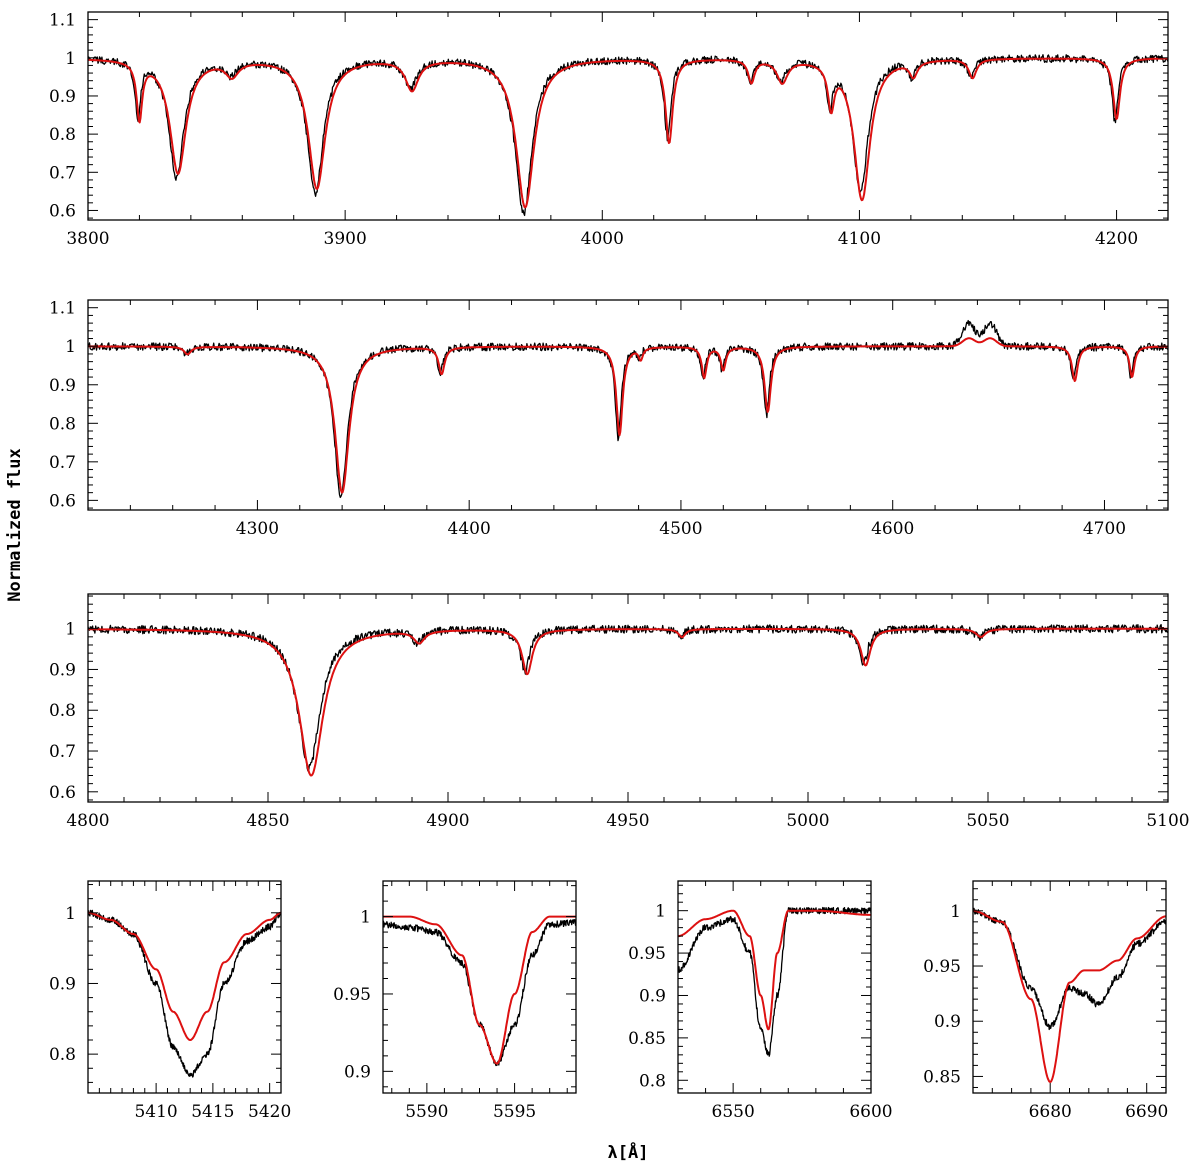 The width and height of the screenshot is (1200, 1168). What do you see at coordinates (733, 1112) in the screenshot?
I see `x-tick-label: 6550` at bounding box center [733, 1112].